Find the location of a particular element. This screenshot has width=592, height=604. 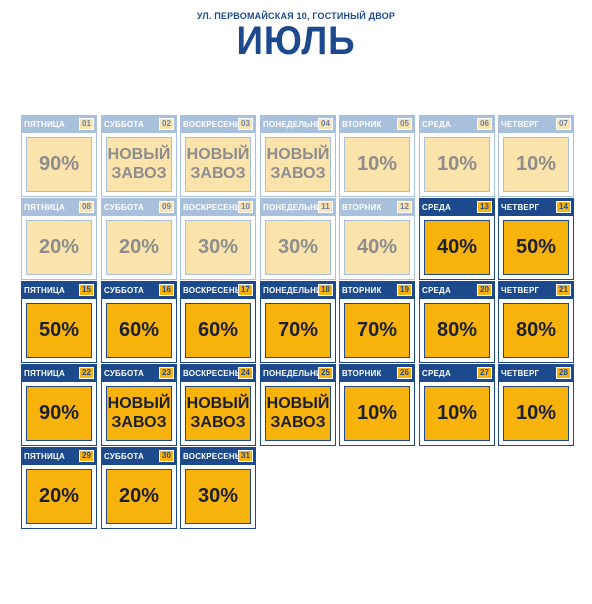

discount-value: 60% is located at coordinates (218, 330).